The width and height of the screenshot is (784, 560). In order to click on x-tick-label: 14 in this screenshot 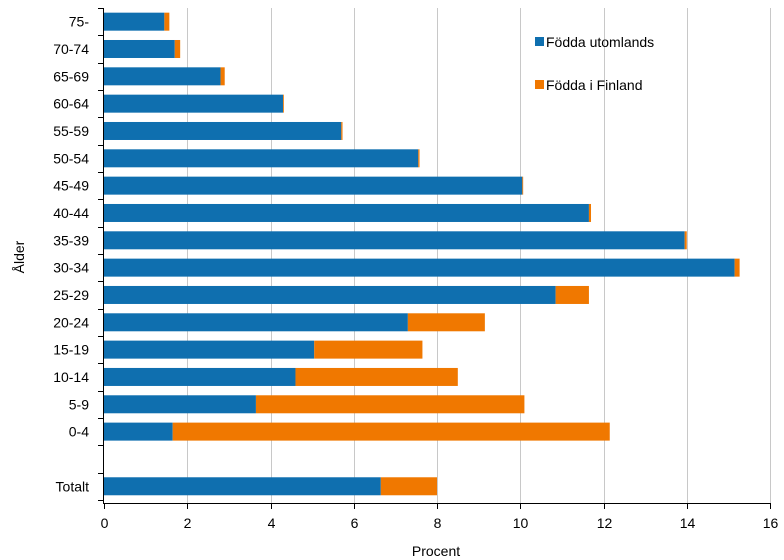, I will do `click(688, 523)`.